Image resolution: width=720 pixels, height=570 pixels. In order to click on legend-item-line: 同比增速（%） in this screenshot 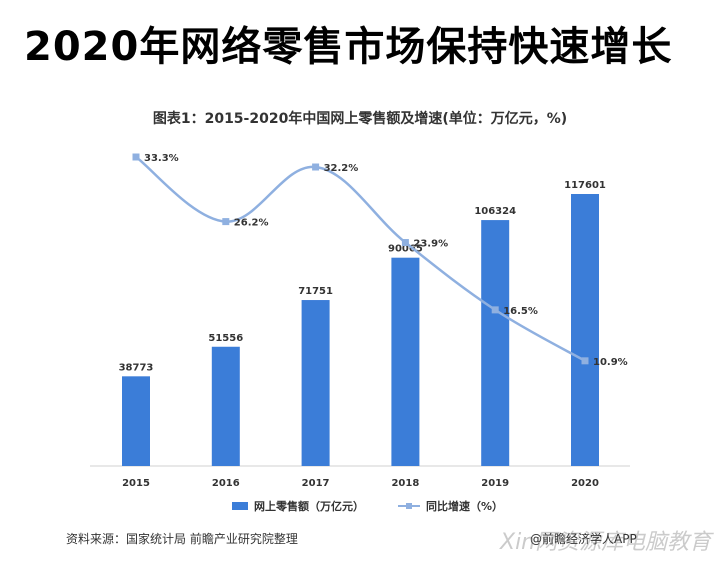, I will do `click(450, 506)`.